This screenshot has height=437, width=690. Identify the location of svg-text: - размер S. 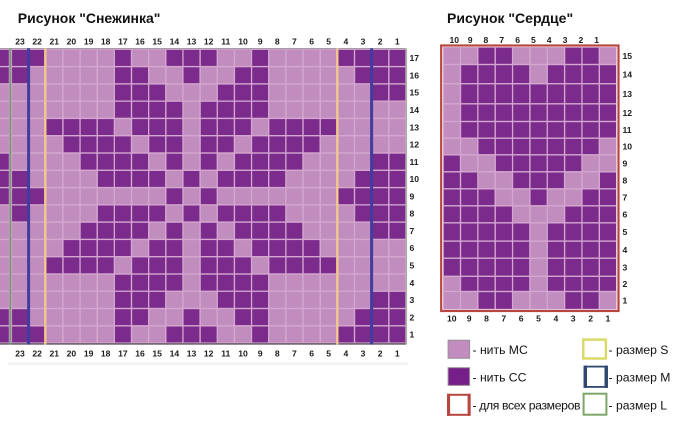
(639, 350).